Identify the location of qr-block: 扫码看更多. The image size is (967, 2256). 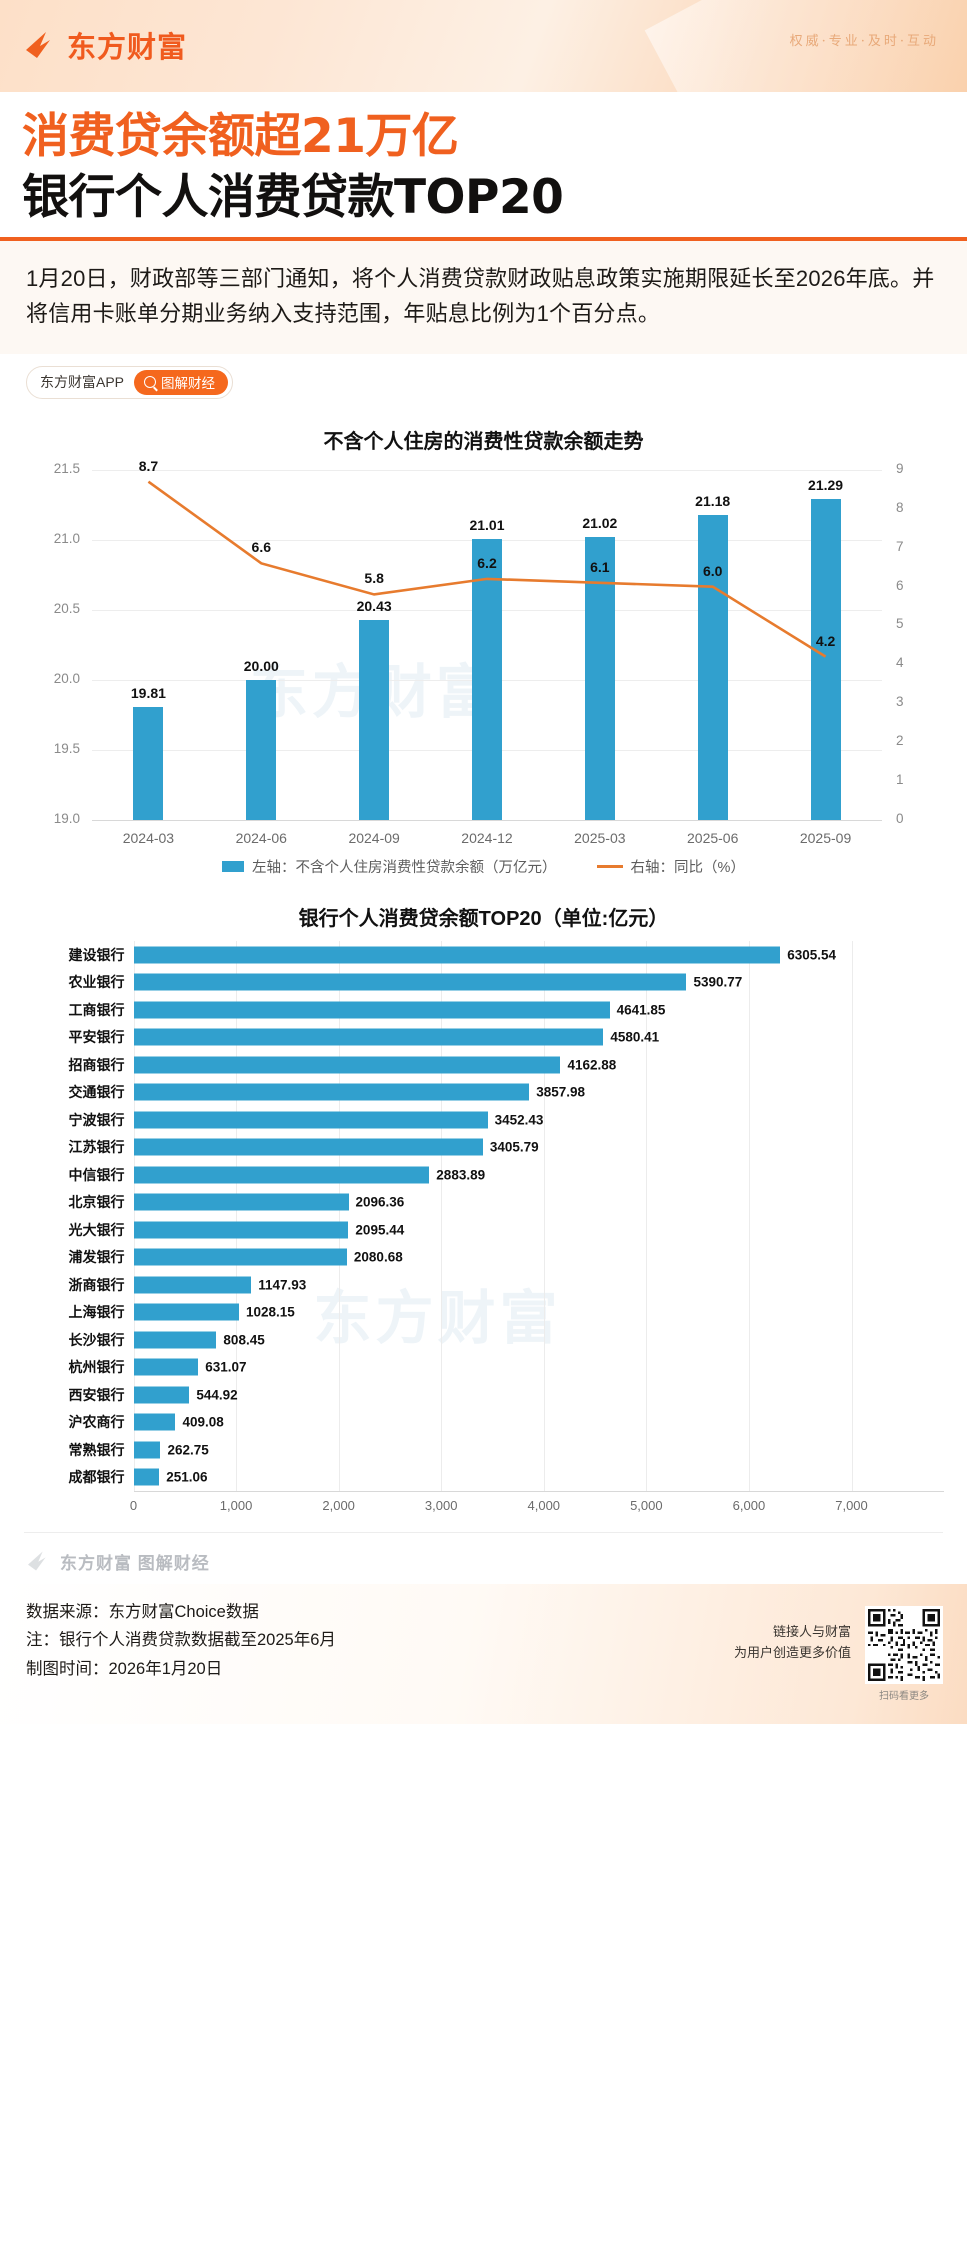
(904, 1653).